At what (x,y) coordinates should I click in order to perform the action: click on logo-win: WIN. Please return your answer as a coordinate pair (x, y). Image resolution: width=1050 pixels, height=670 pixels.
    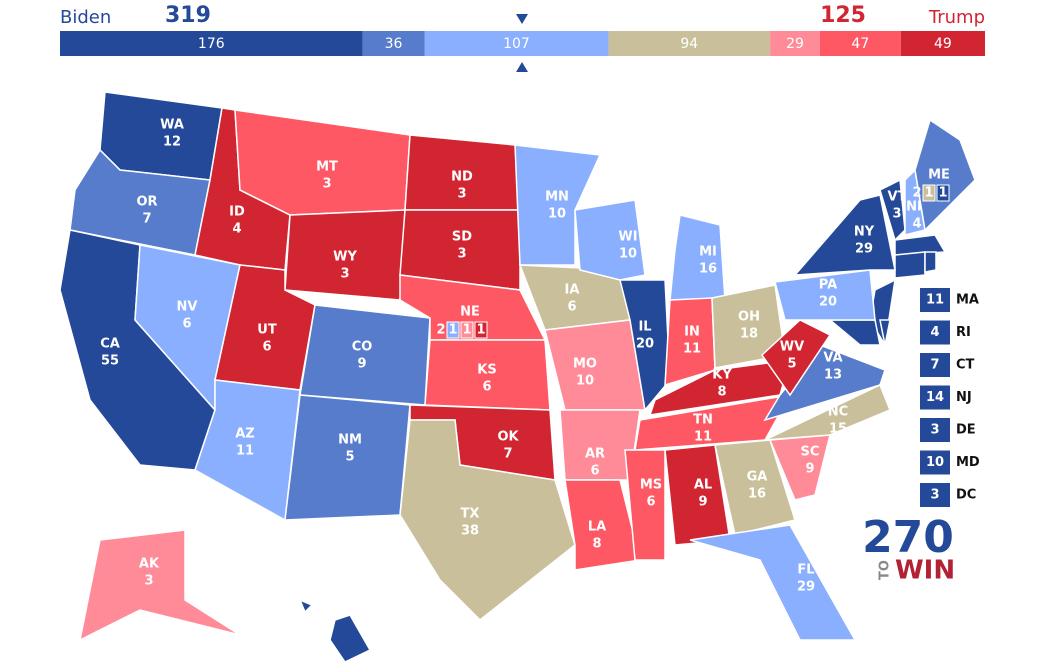
    Looking at the image, I should click on (925, 571).